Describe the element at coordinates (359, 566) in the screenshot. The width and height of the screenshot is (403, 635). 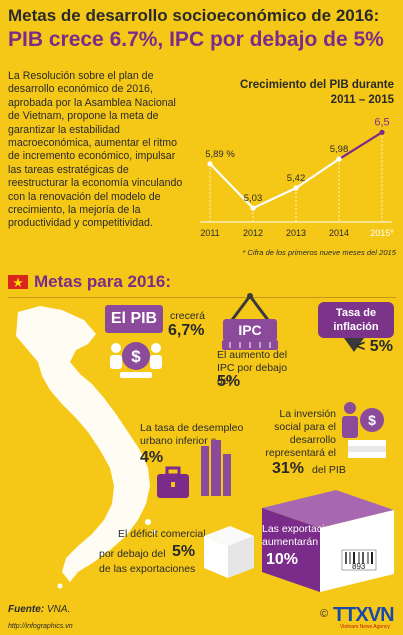
I see `barcode-number: 893` at that location.